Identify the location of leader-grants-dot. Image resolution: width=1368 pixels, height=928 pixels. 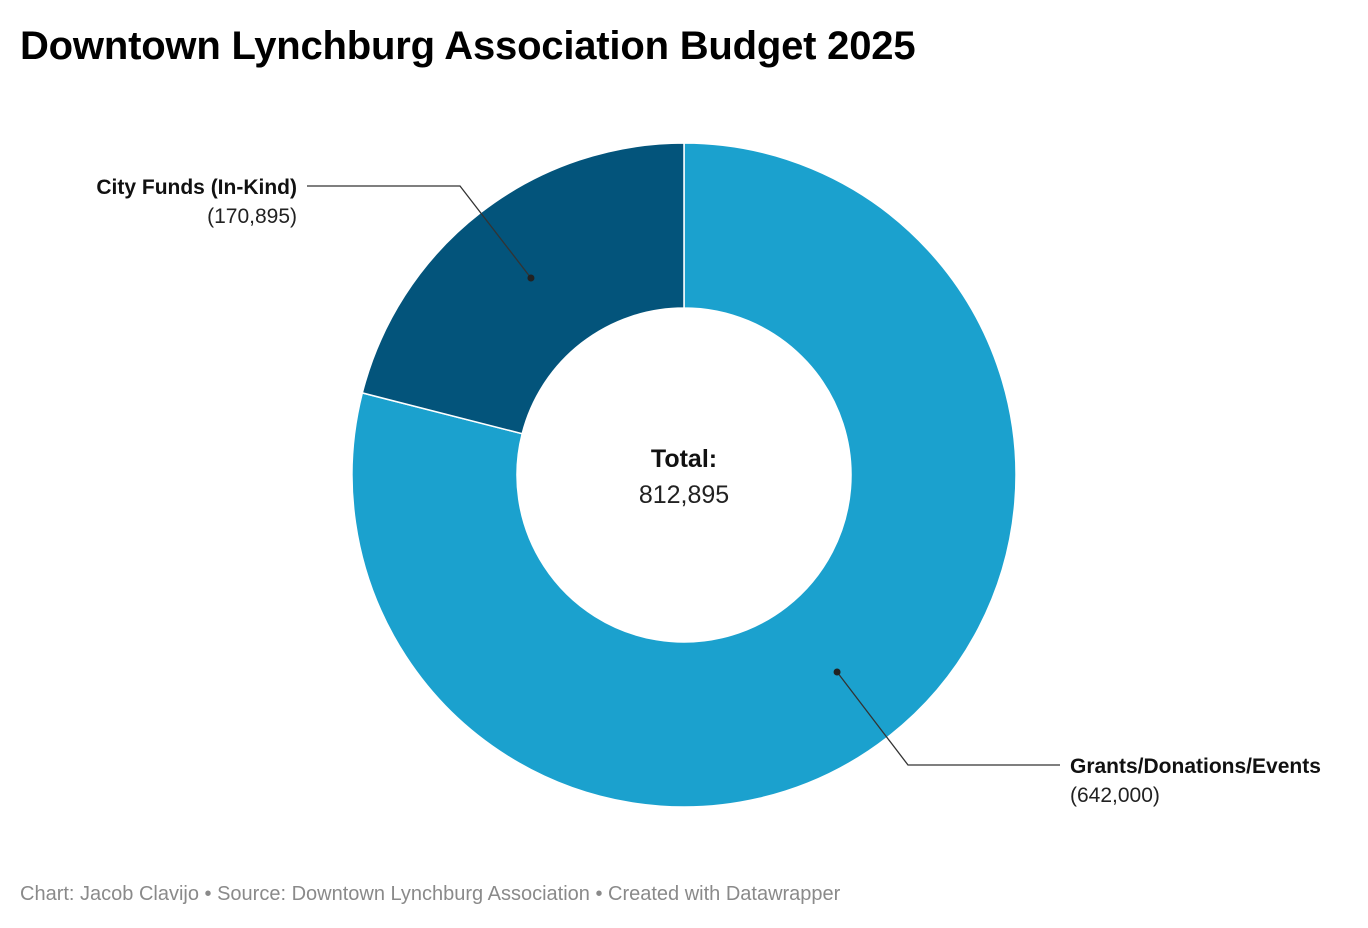
(837, 672).